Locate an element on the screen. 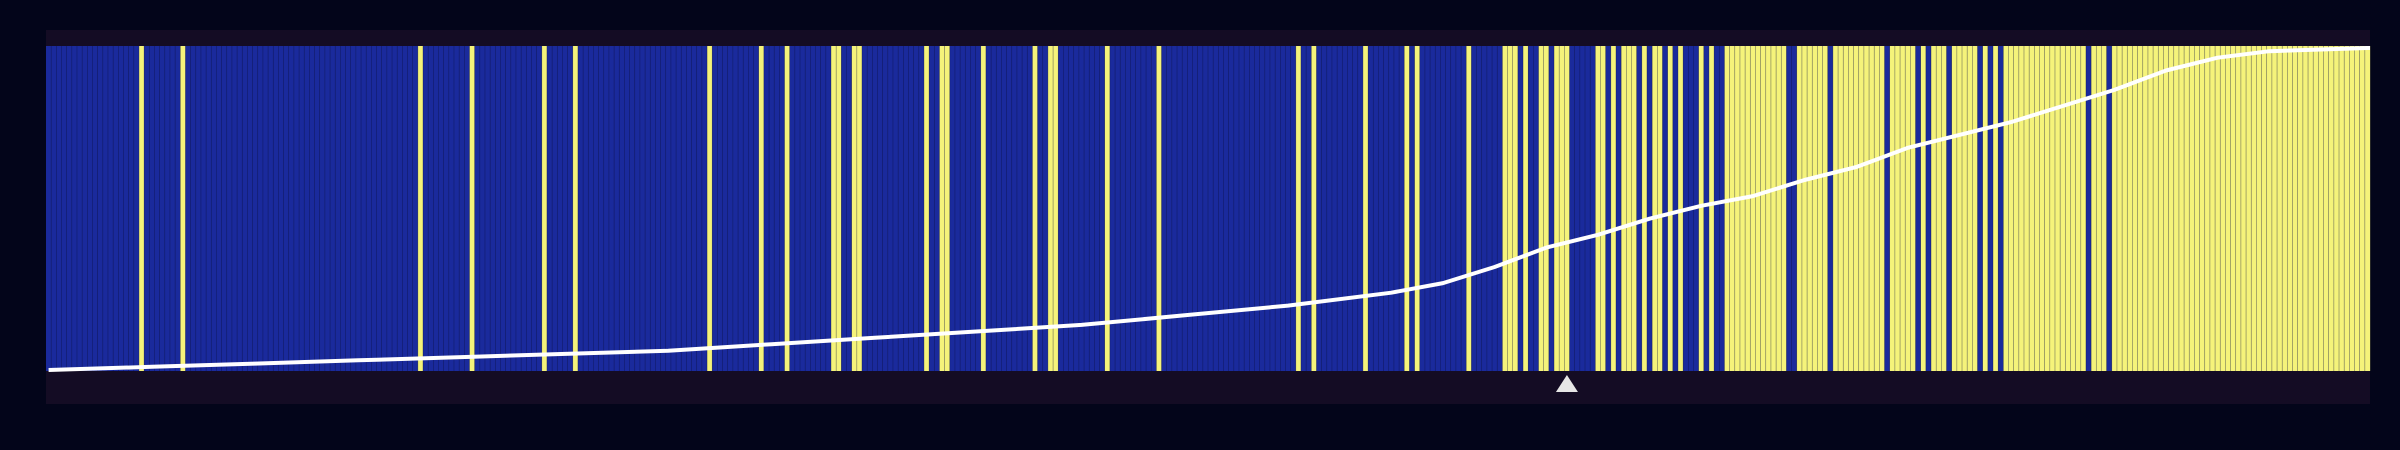  position-marker is located at coordinates (1566, 383).